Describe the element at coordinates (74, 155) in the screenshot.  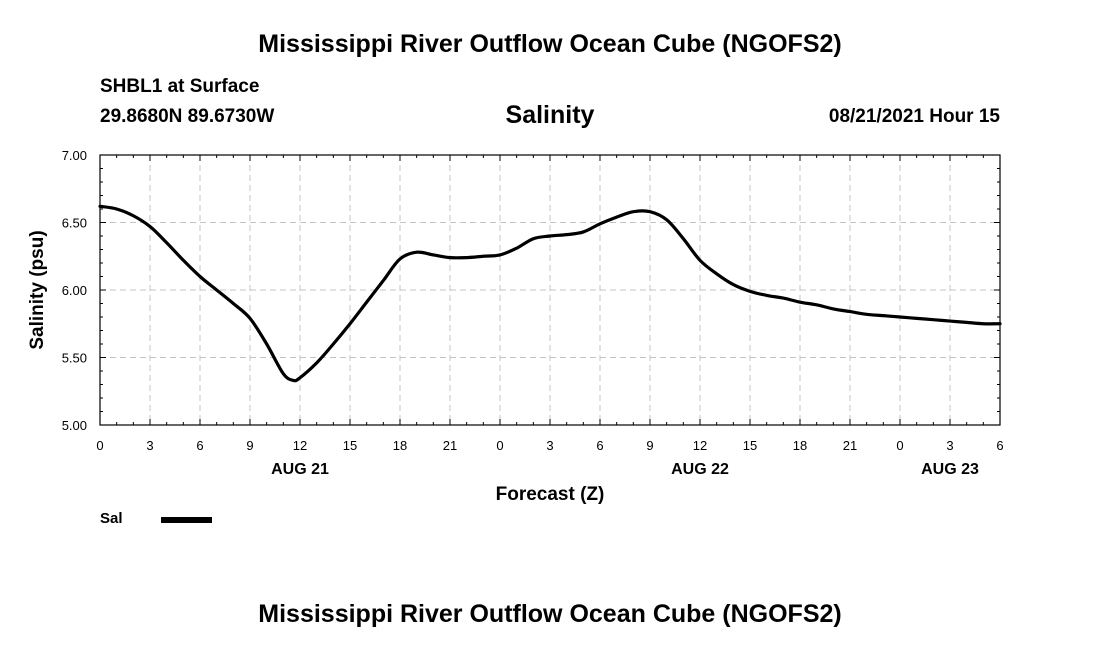
I see `y-tick-label: 7.00` at that location.